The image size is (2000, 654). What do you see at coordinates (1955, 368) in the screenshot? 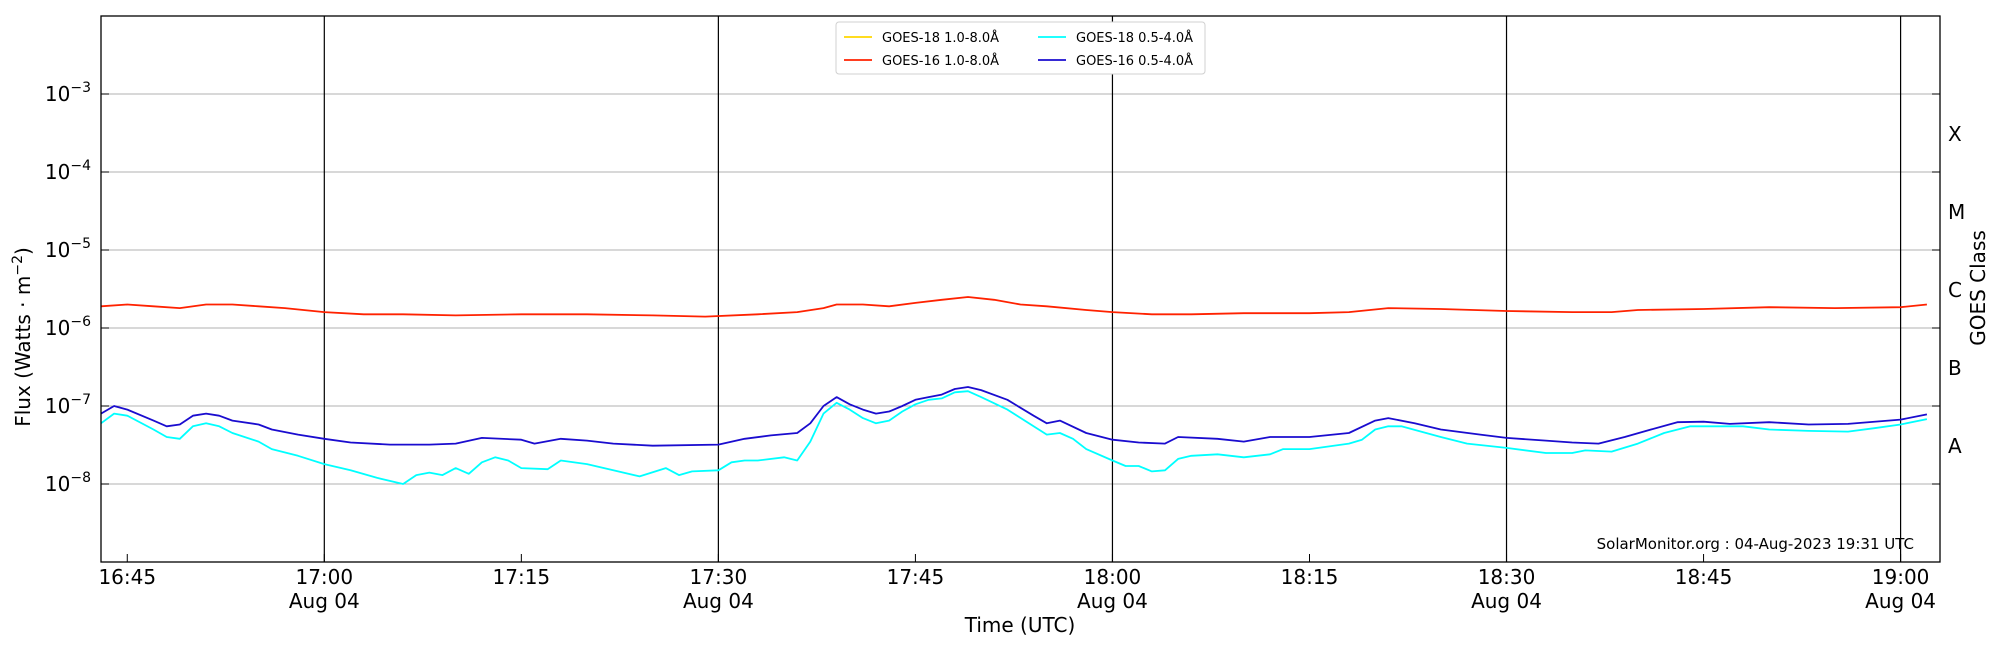
I see `goes-class-label: B` at bounding box center [1955, 368].